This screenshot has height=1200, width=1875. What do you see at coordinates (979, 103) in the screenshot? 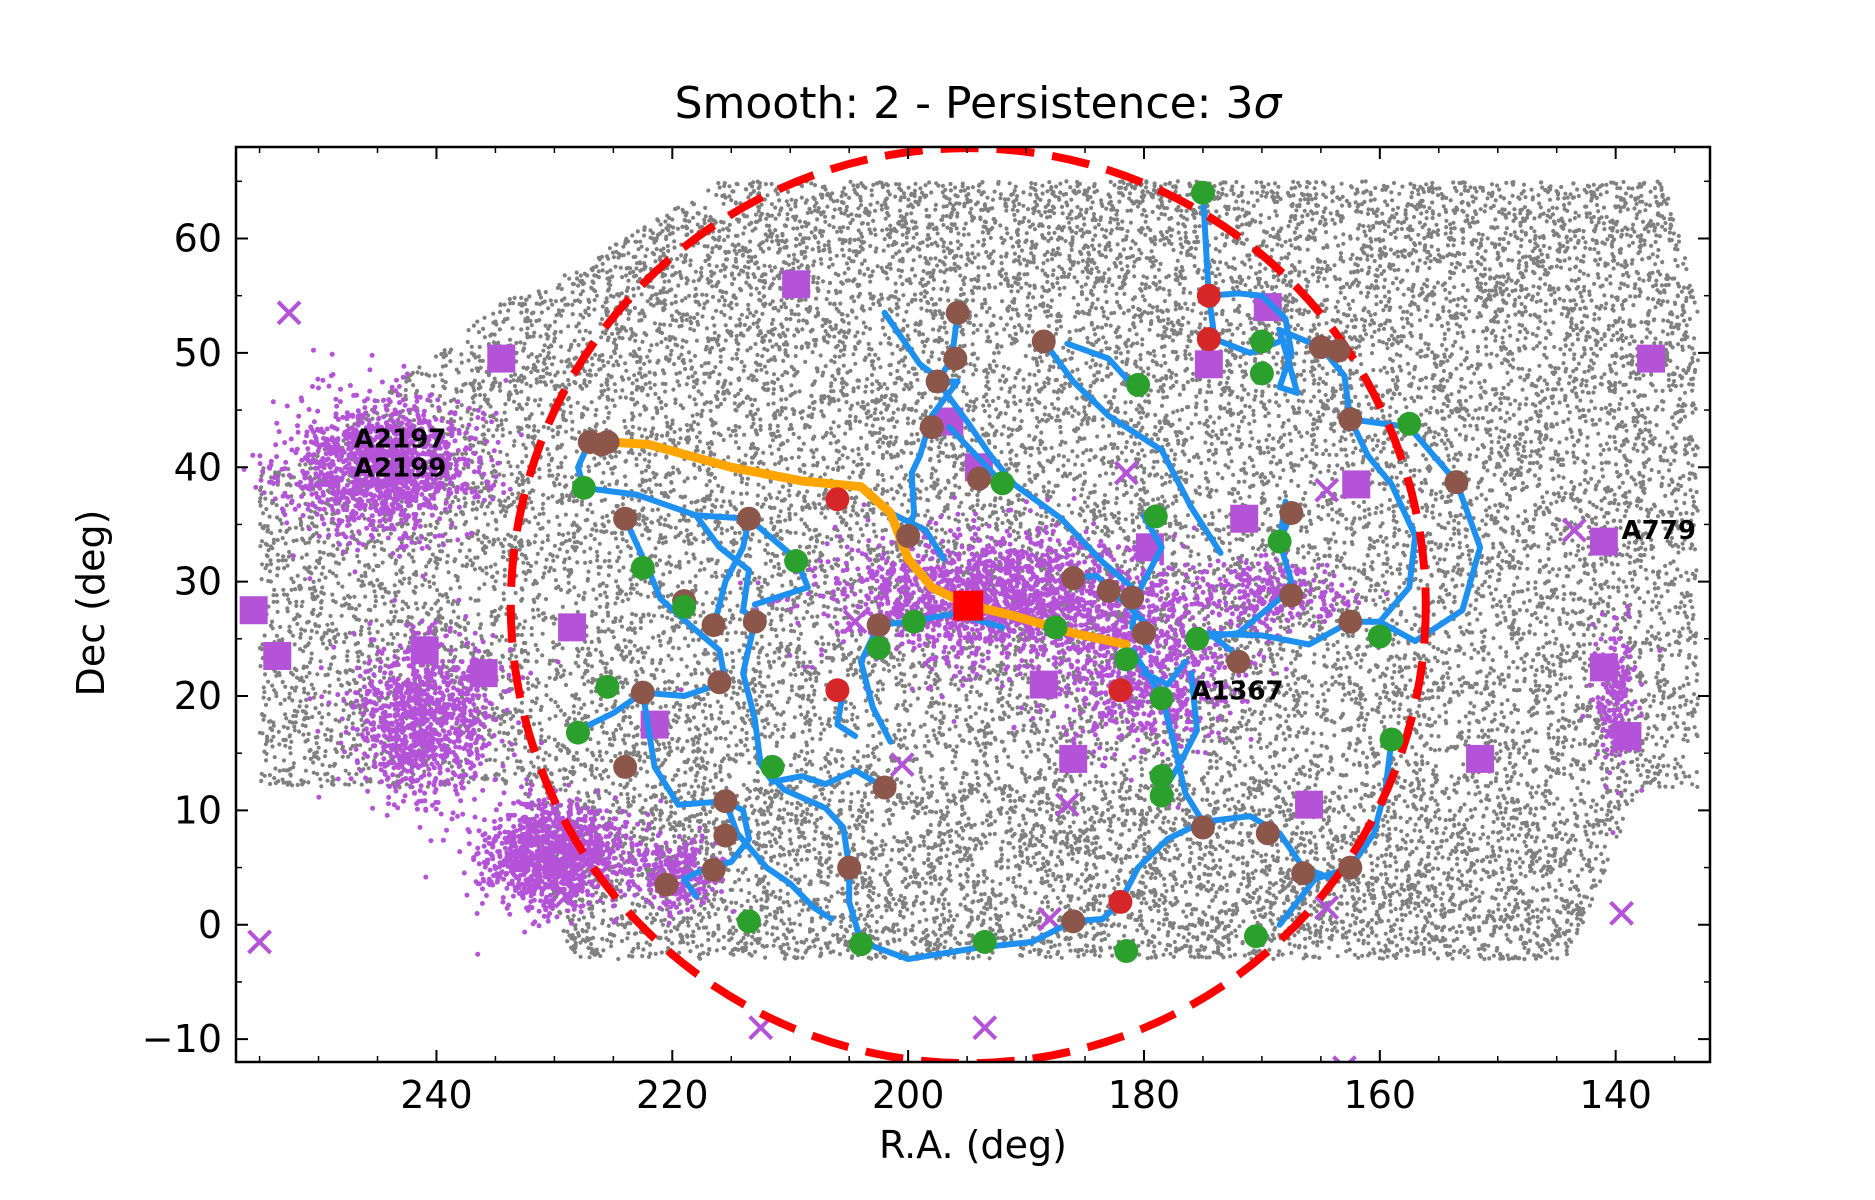
I see `chart-title: Smooth: 2 - Persistence: 3σ` at bounding box center [979, 103].